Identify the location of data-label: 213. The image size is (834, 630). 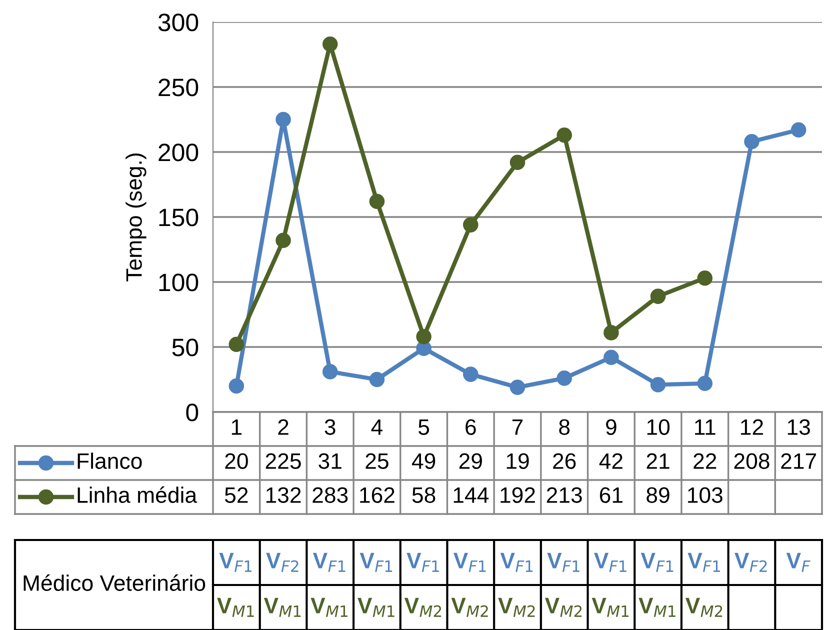
(564, 495).